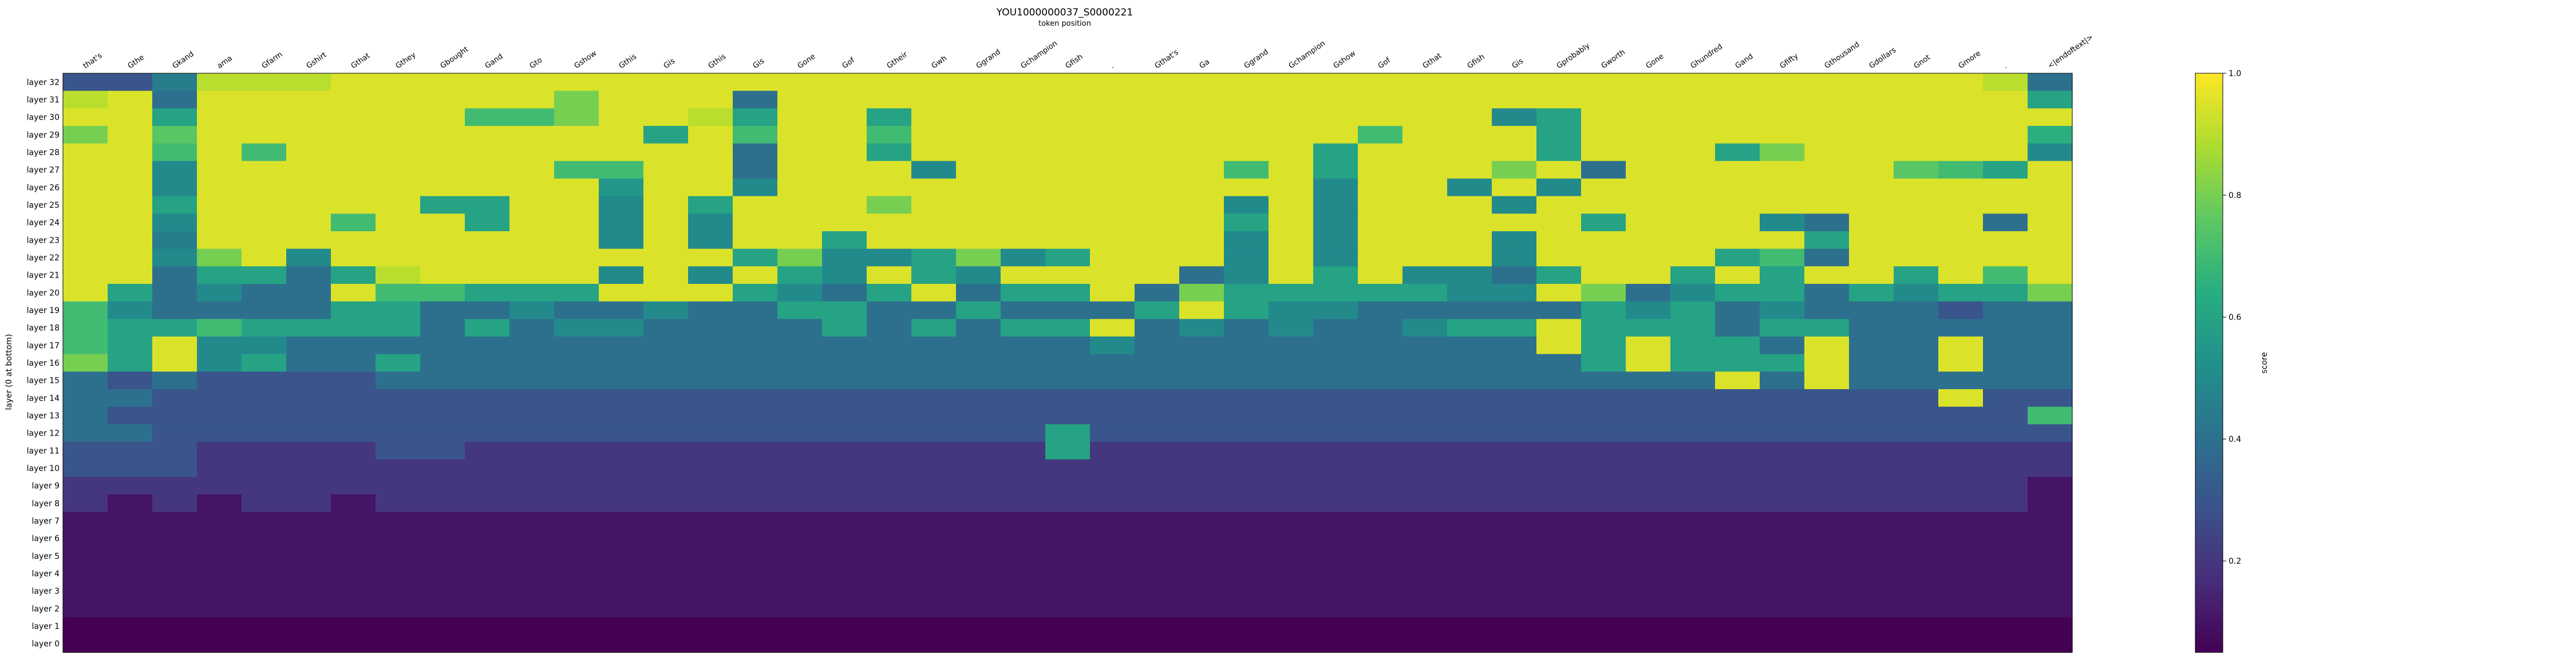  What do you see at coordinates (46, 486) in the screenshot?
I see `y-tick-label: layer 9` at bounding box center [46, 486].